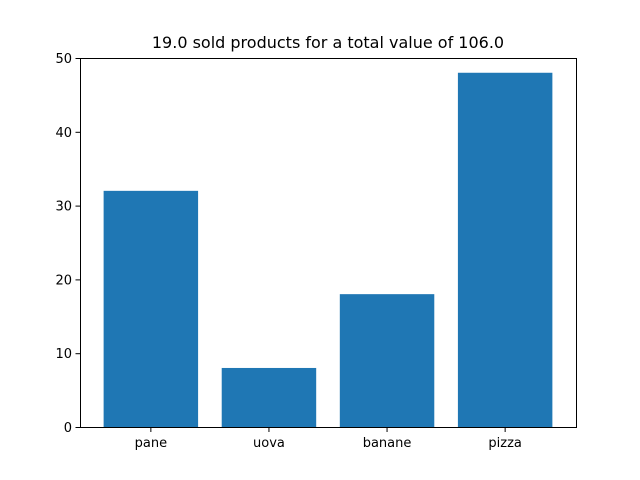 The width and height of the screenshot is (640, 480). I want to click on y-tick-label: 0, so click(68, 428).